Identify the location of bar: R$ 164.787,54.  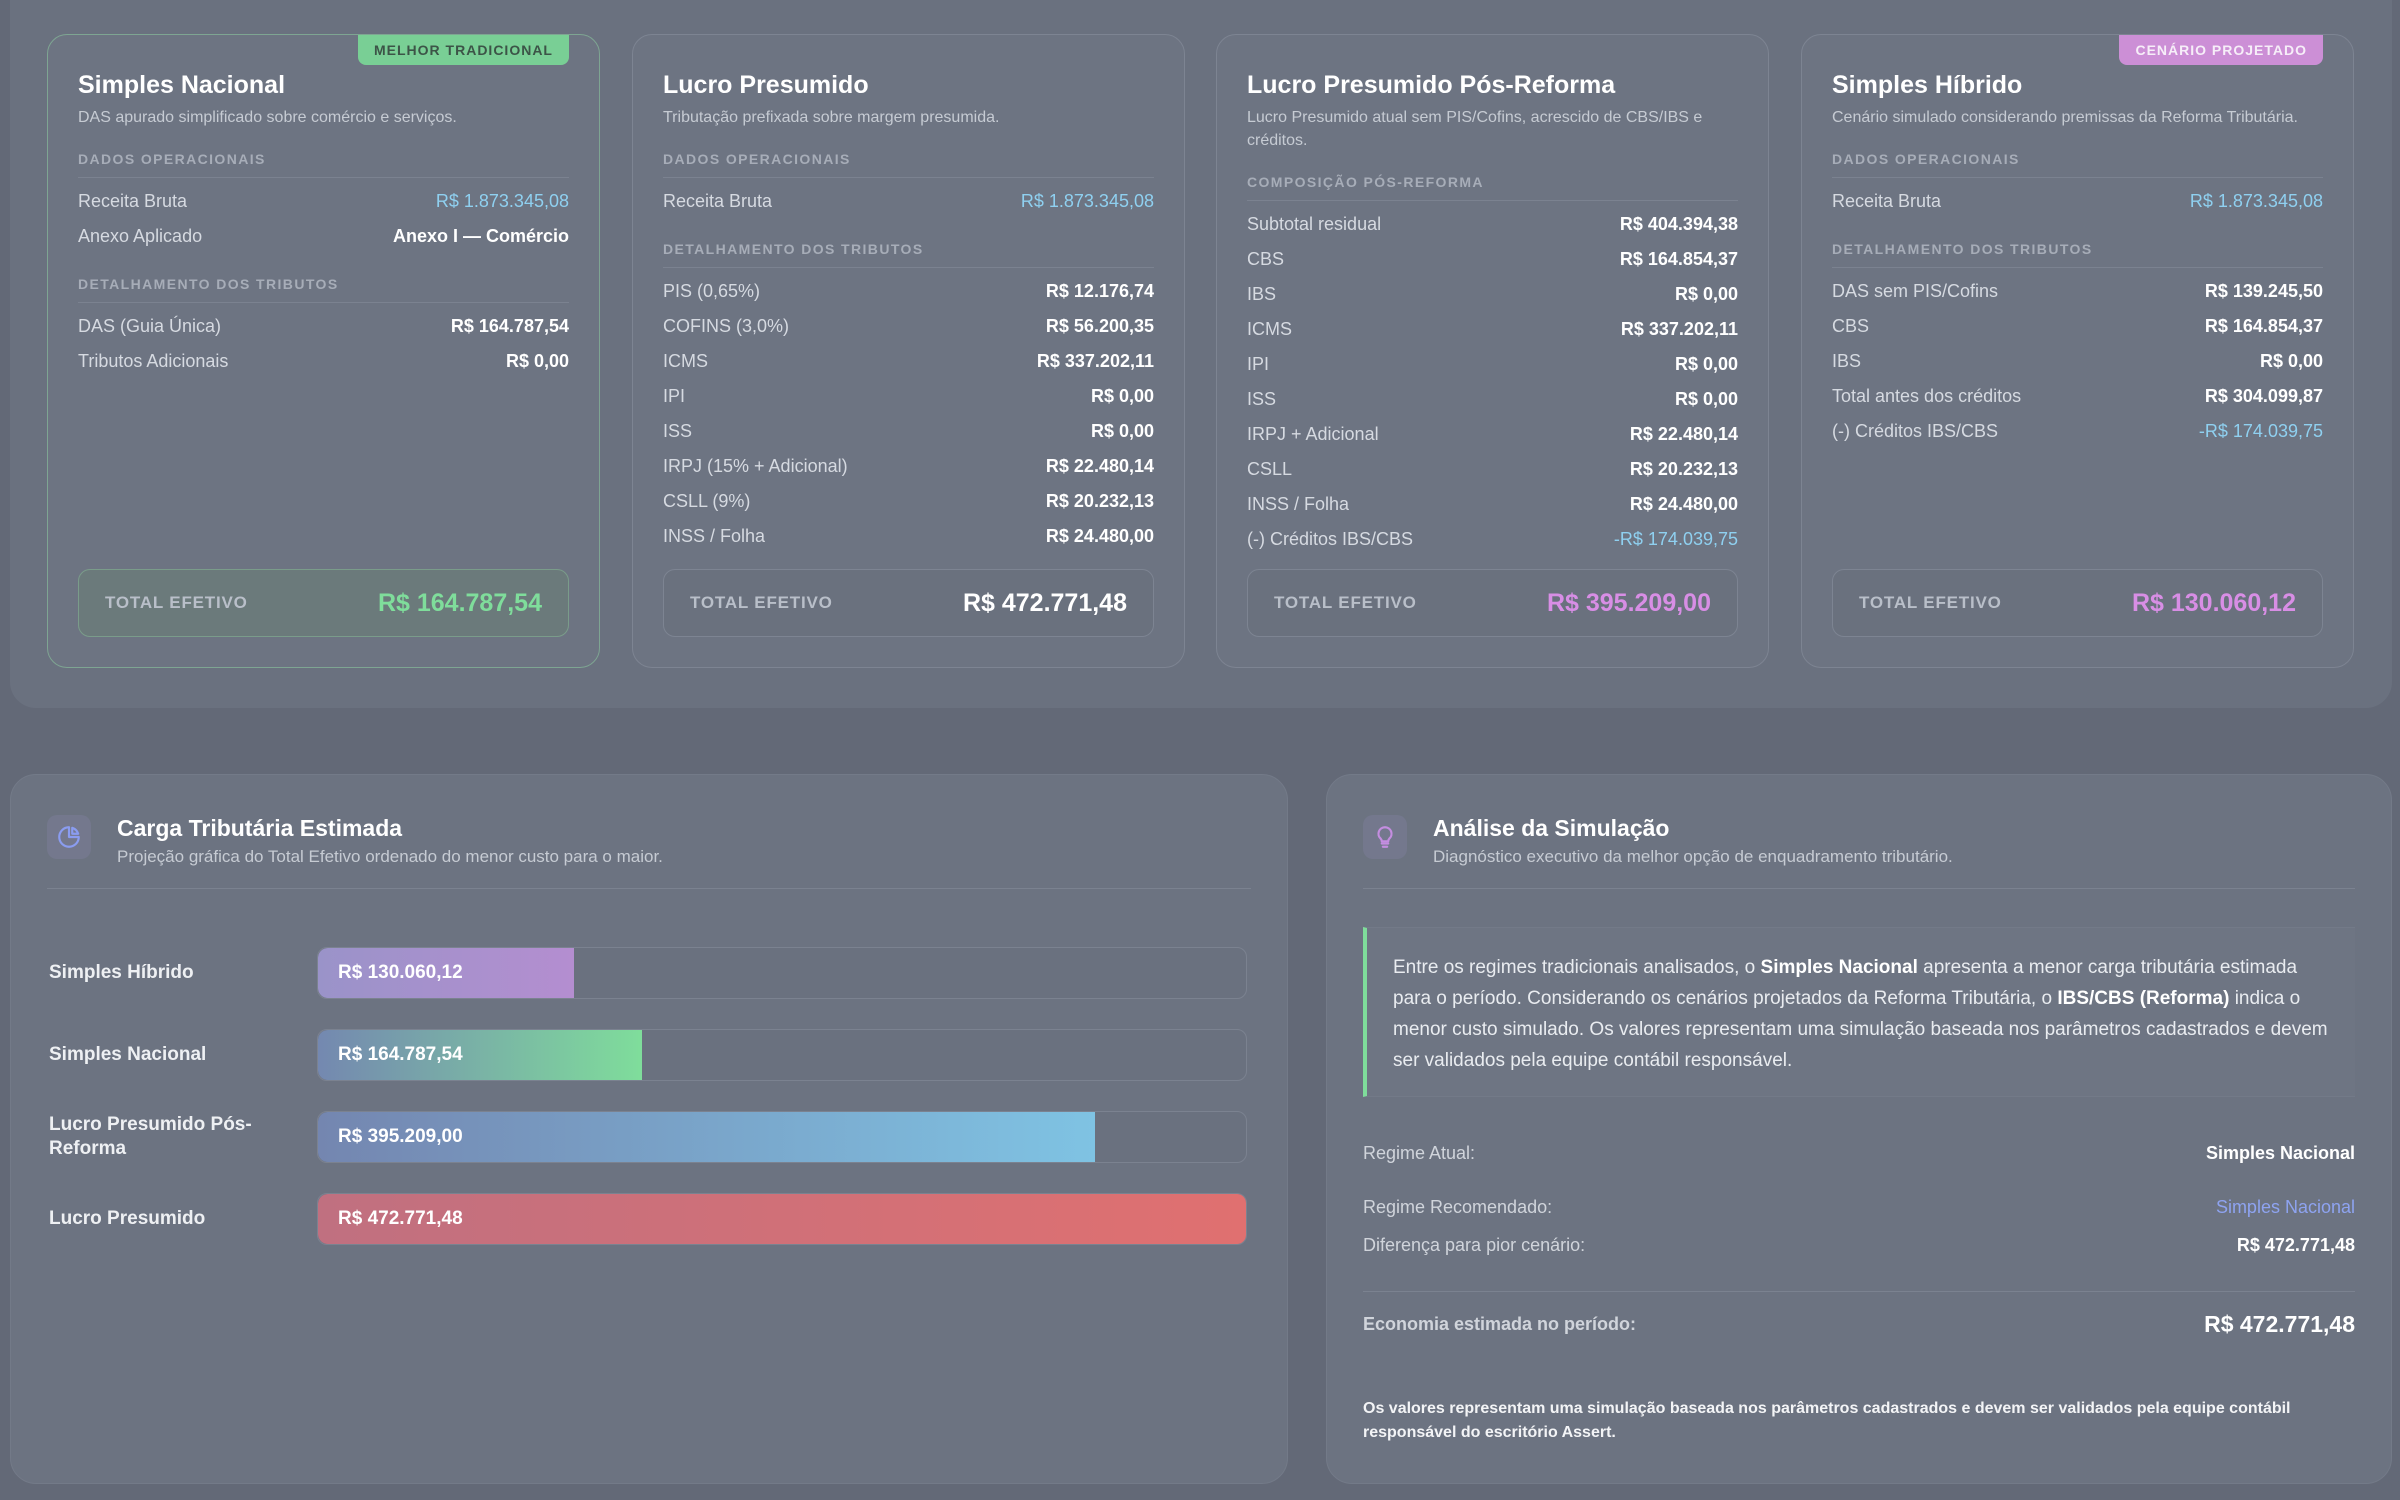
(480, 1055).